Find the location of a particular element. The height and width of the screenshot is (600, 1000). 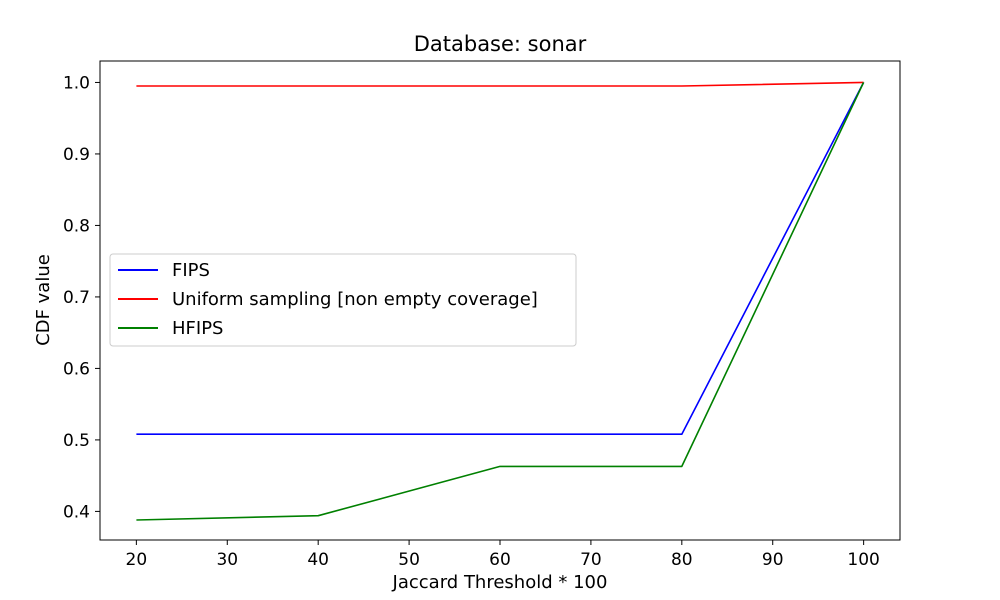

y-axis: 0.4 0.5 0.6 0.7 0.8 0.9 1.0 is located at coordinates (81, 297).